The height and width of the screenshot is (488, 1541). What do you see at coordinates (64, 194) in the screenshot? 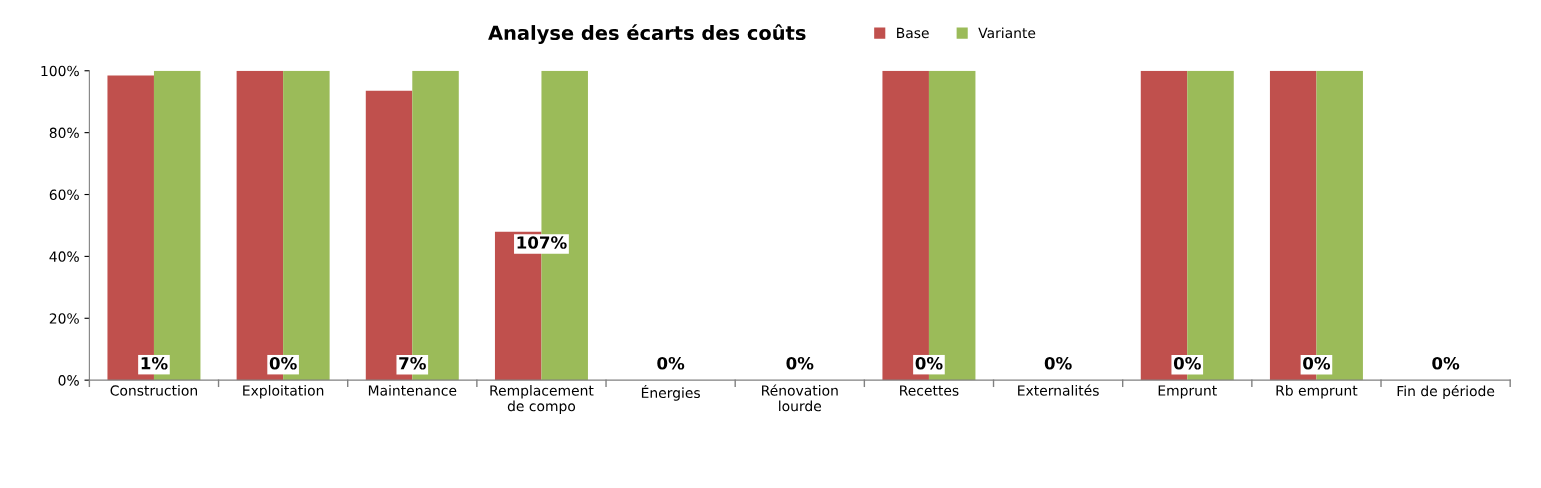
I see `y-tick-label: 60%` at bounding box center [64, 194].